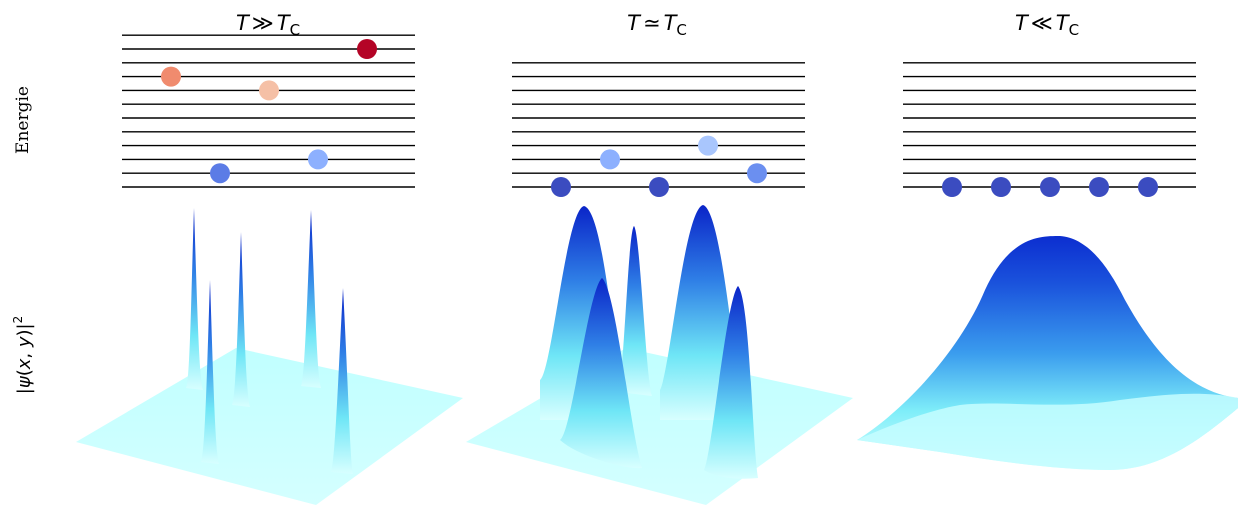  Describe the element at coordinates (1074, 30) in the screenshot. I see `title-3-sub: C` at that location.